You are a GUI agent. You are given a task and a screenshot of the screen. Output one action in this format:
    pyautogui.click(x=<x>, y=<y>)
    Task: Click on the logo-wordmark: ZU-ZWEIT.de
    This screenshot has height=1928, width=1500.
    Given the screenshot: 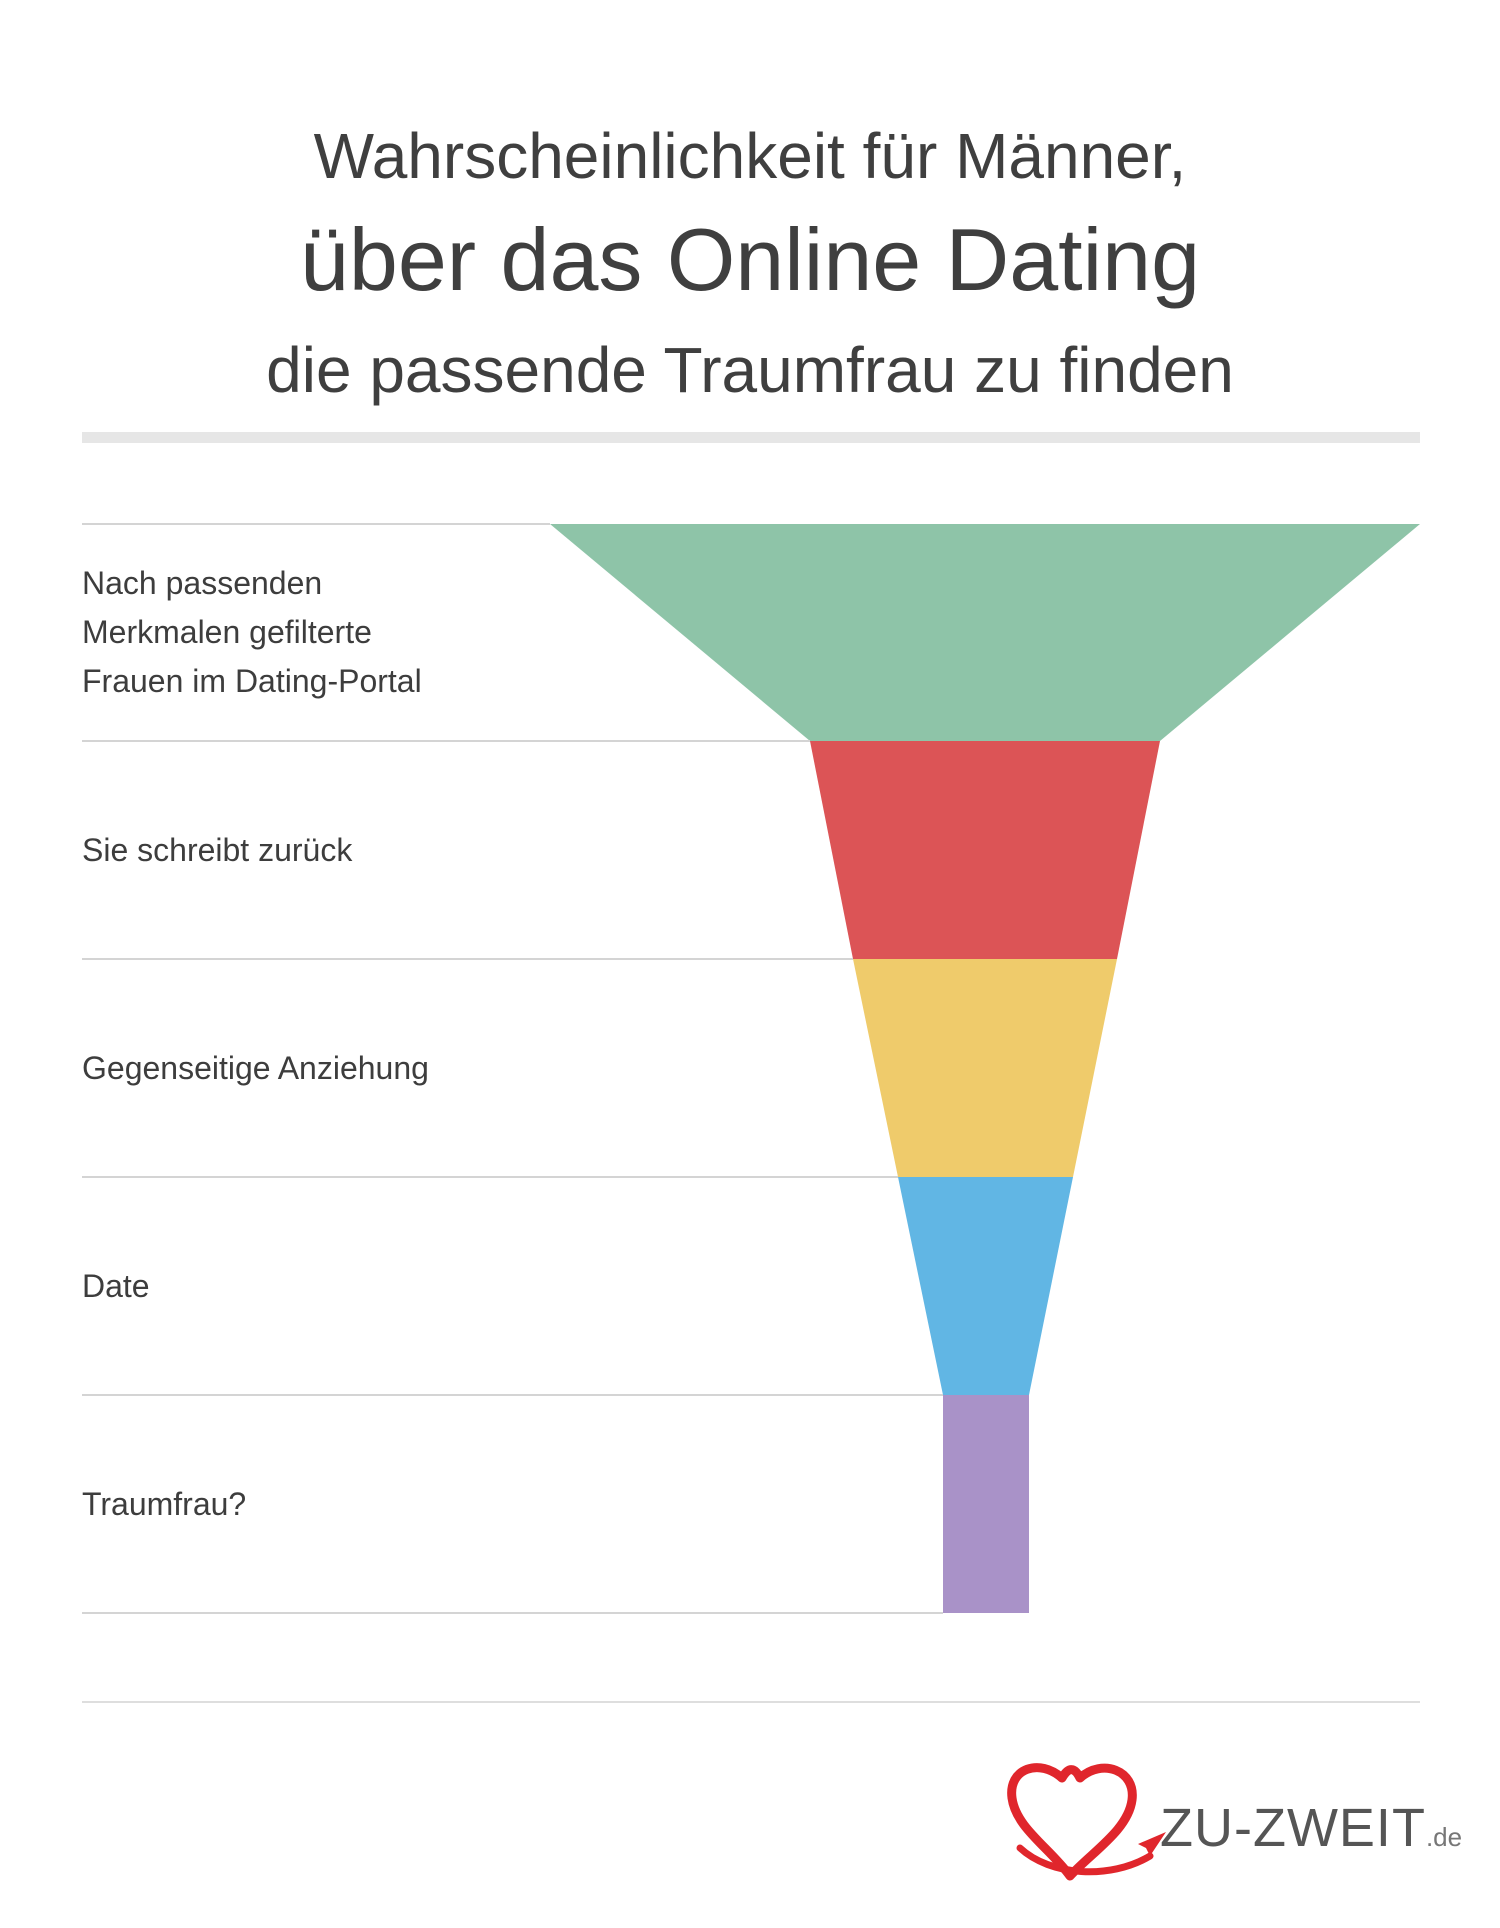 What is the action you would take?
    pyautogui.click(x=1311, y=1832)
    